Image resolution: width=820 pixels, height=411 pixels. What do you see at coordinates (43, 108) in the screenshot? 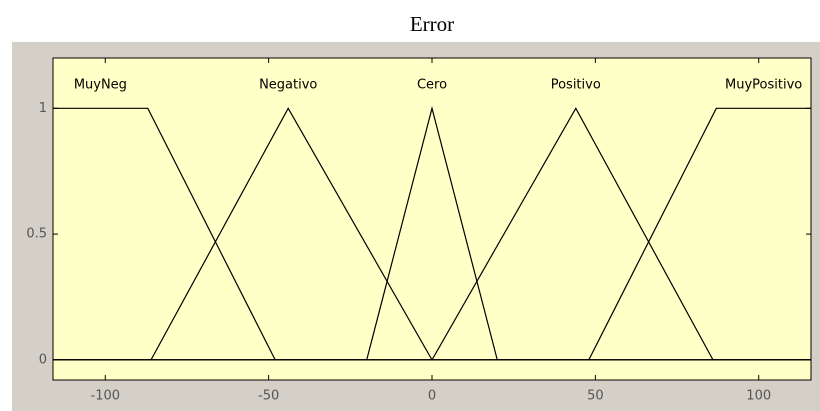
I see `y-tick-label: 1` at bounding box center [43, 108].